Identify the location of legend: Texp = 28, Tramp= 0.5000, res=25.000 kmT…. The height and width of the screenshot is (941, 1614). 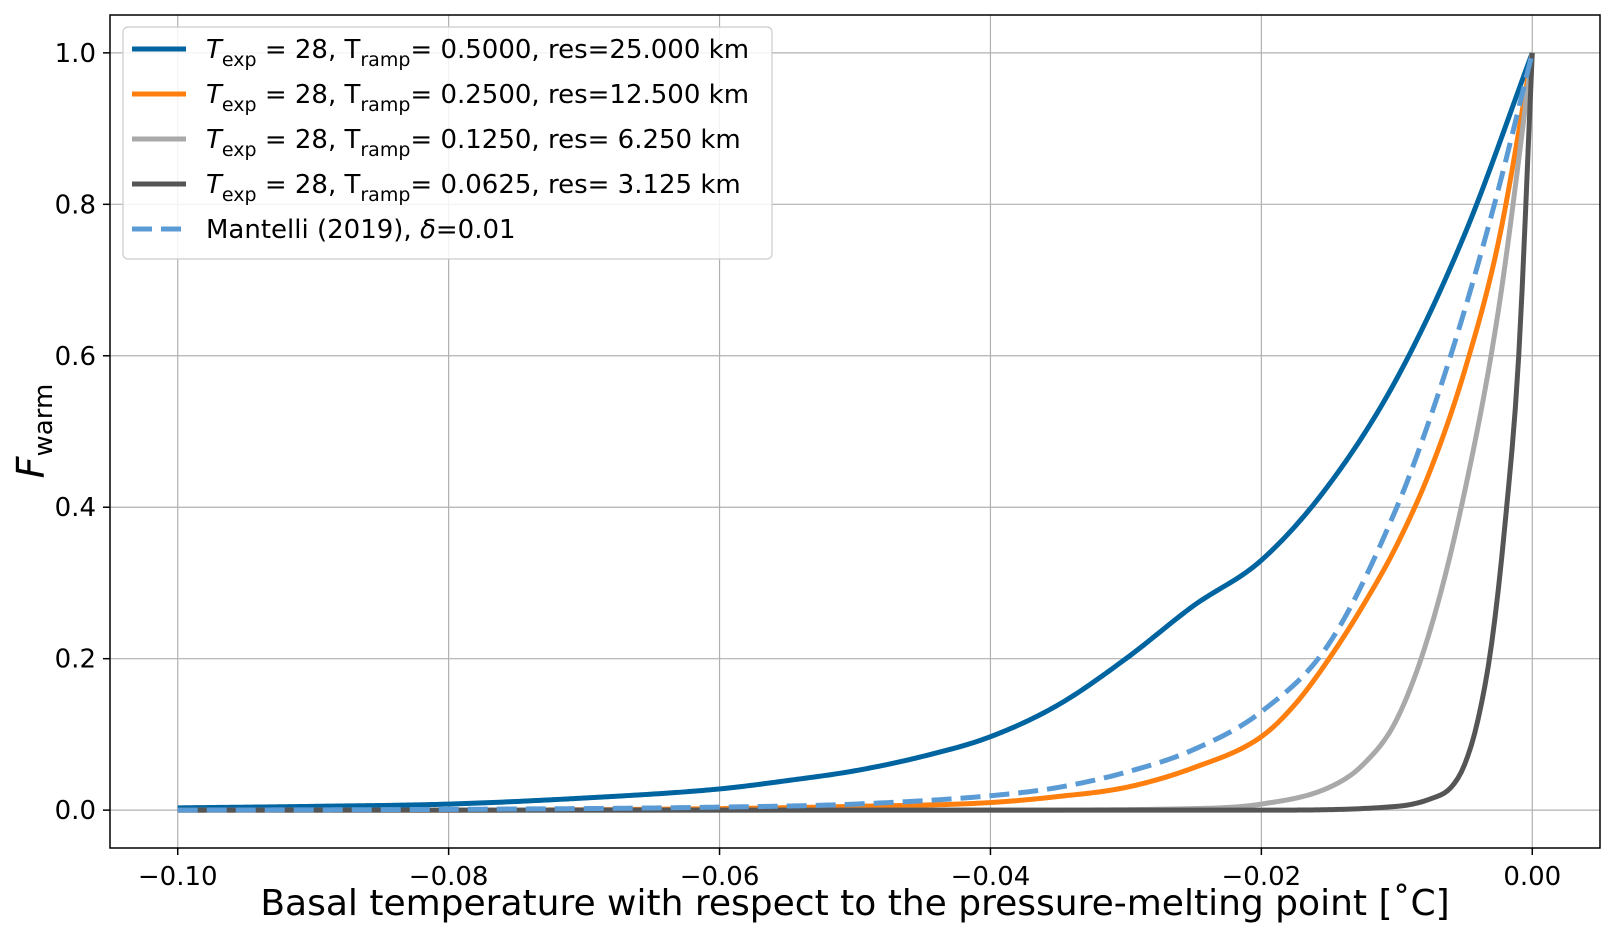
(447, 143).